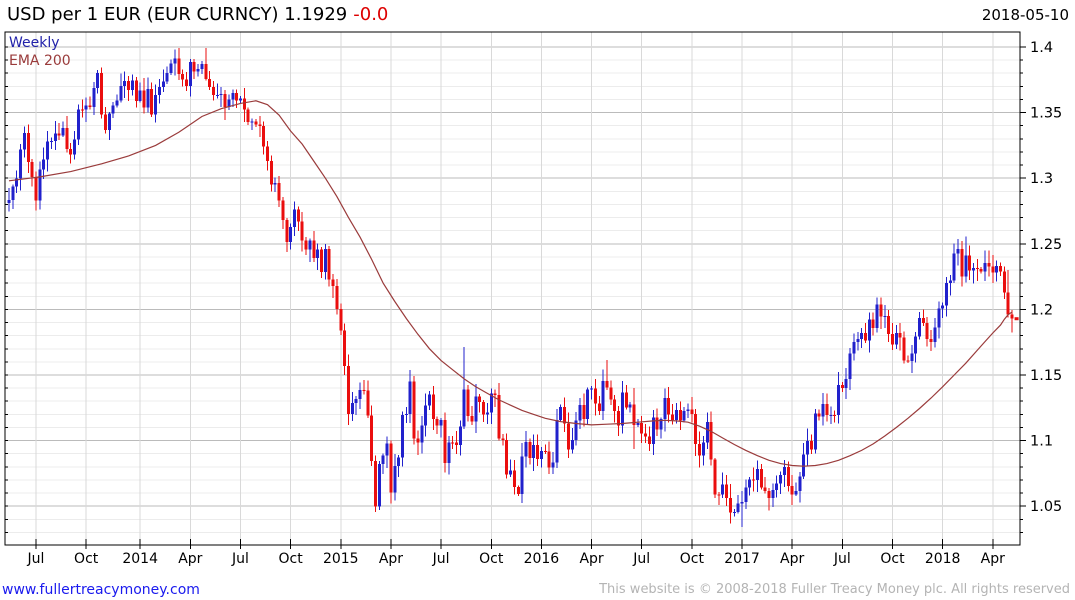  What do you see at coordinates (1041, 48) in the screenshot?
I see `y-tick-label: 1.4` at bounding box center [1041, 48].